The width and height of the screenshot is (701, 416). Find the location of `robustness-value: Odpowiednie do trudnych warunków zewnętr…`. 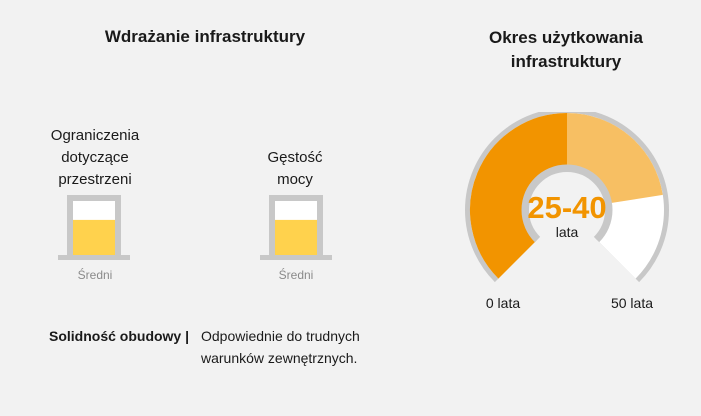

robustness-value: Odpowiednie do trudnych warunków zewnętr… is located at coordinates (301, 347).